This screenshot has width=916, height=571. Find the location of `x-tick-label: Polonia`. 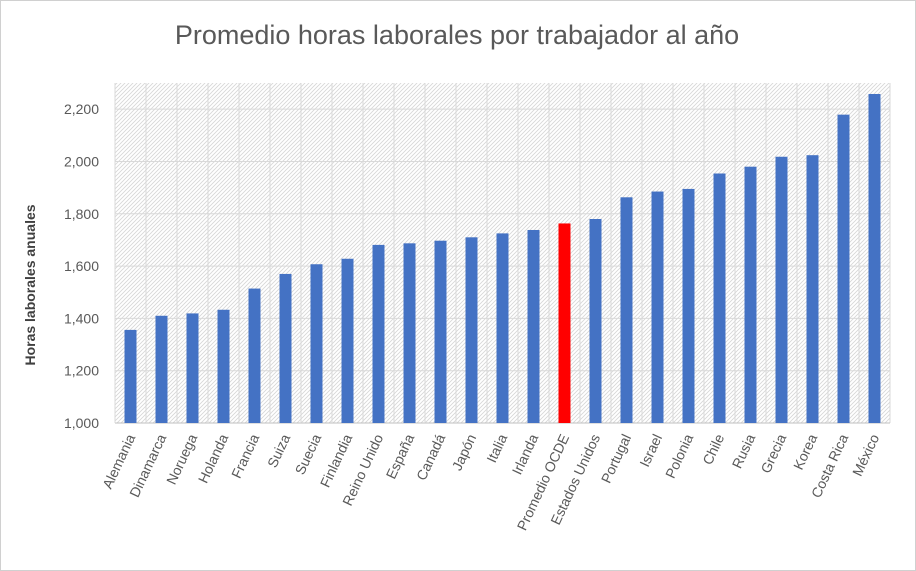

x-tick-label: Polonia is located at coordinates (679, 455).